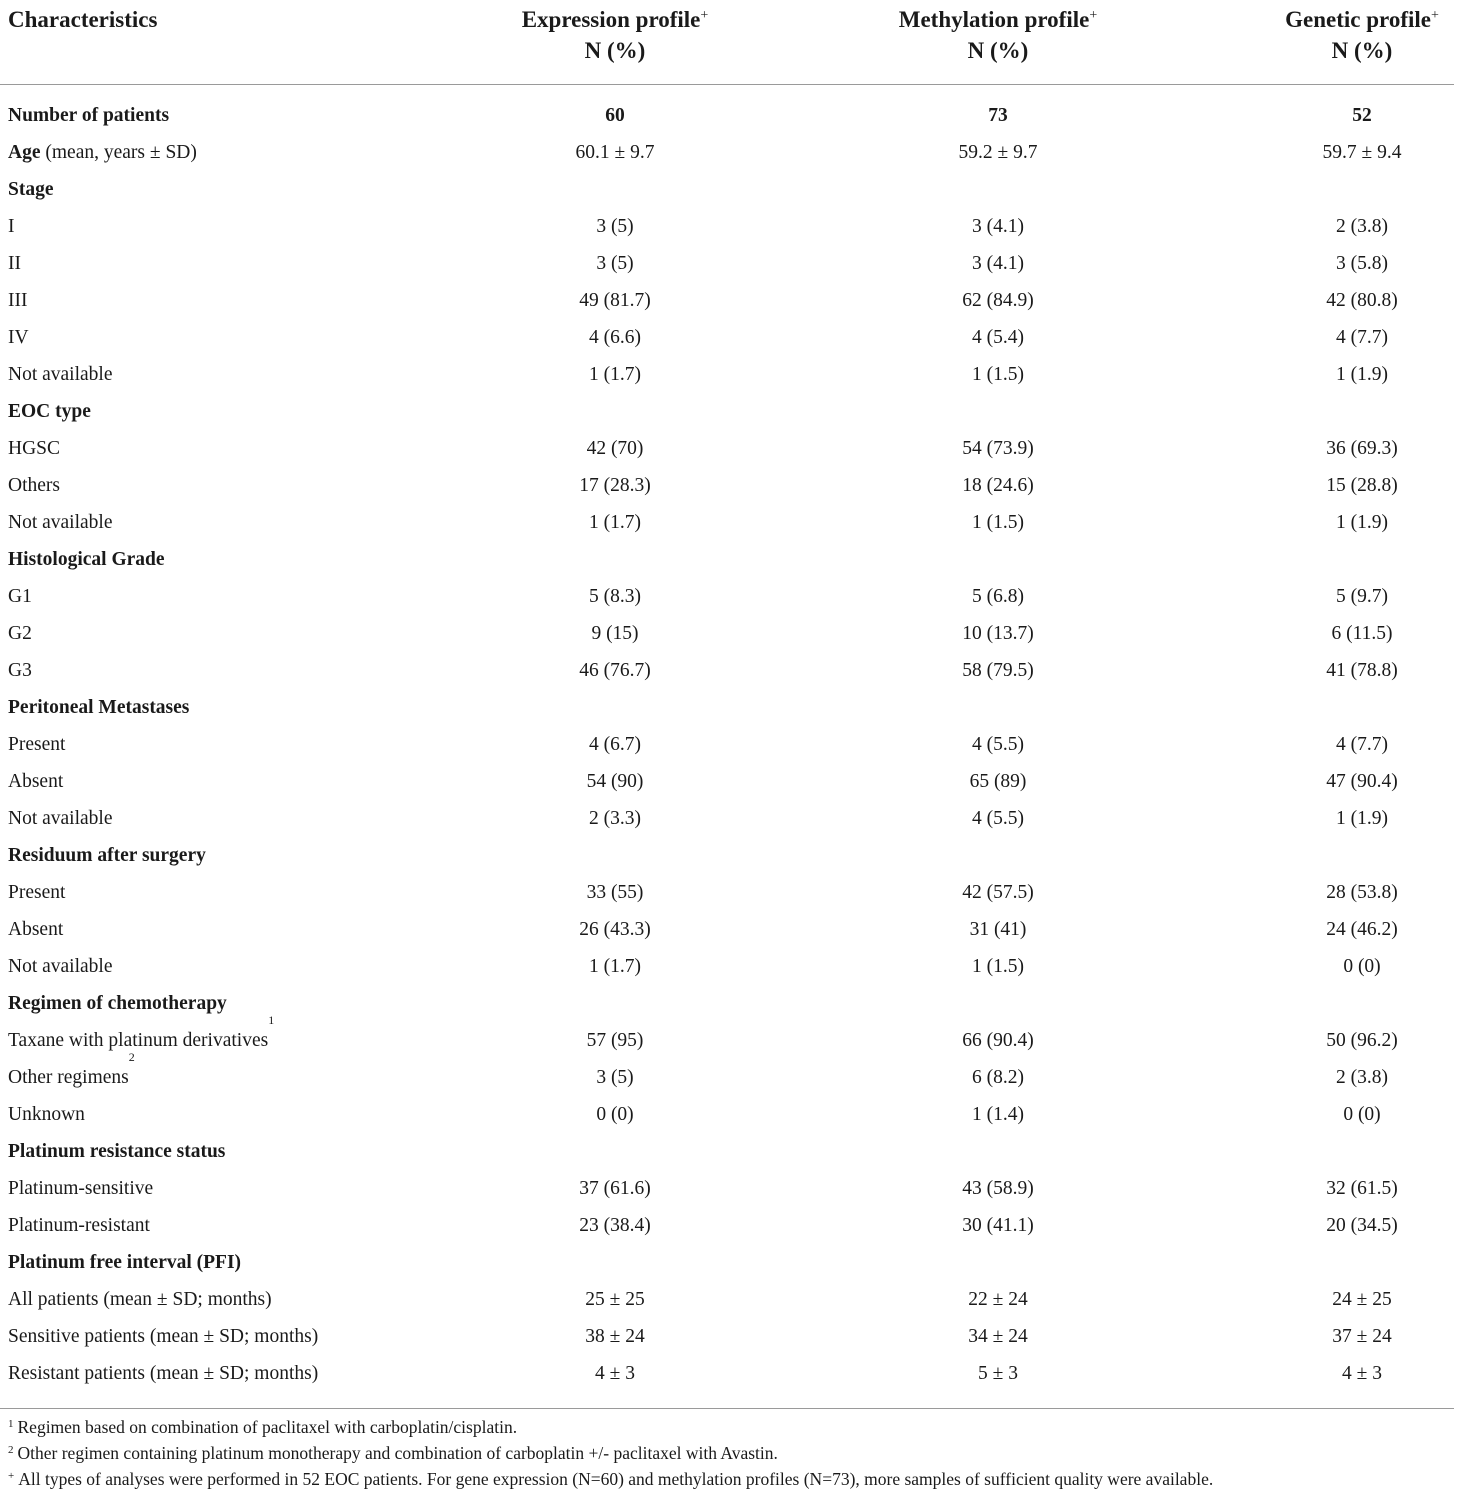  I want to click on row-label: All patients (mean ± SD; months), so click(140, 1299).